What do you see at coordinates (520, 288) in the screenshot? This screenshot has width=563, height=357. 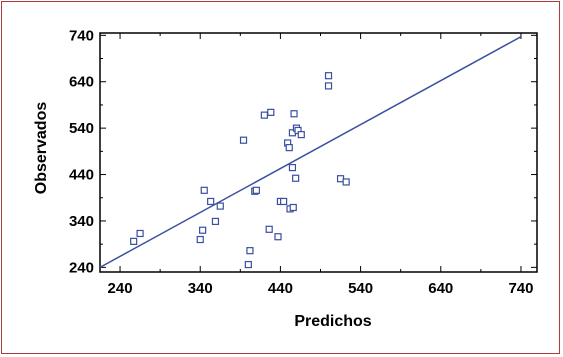 I see `x-tick-label: 740` at bounding box center [520, 288].